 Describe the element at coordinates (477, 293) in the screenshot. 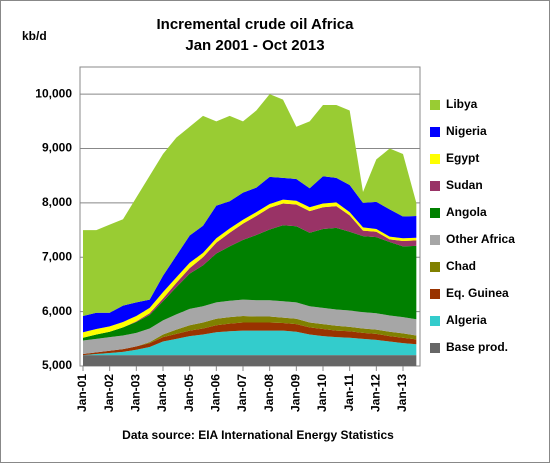

I see `legend-label: Eq. Guinea` at that location.